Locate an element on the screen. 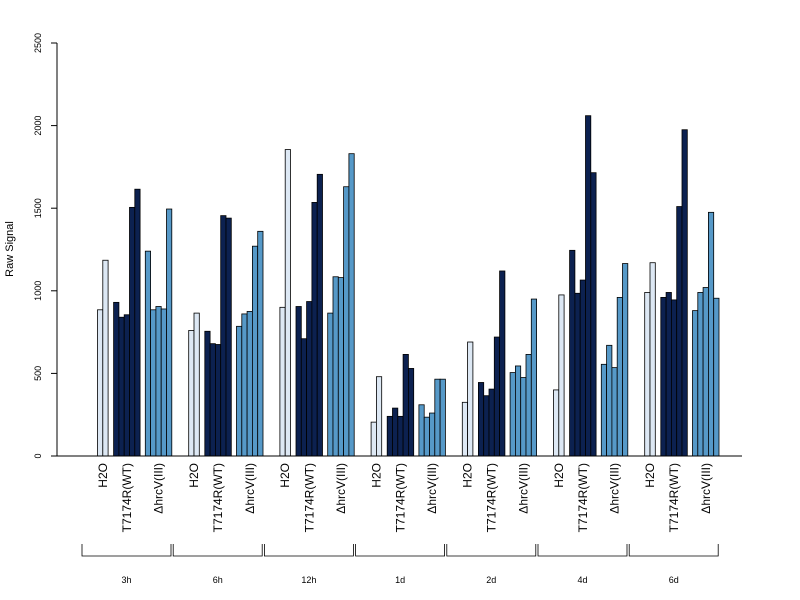 This screenshot has width=800, height=600. group-label: 2d is located at coordinates (491, 580).